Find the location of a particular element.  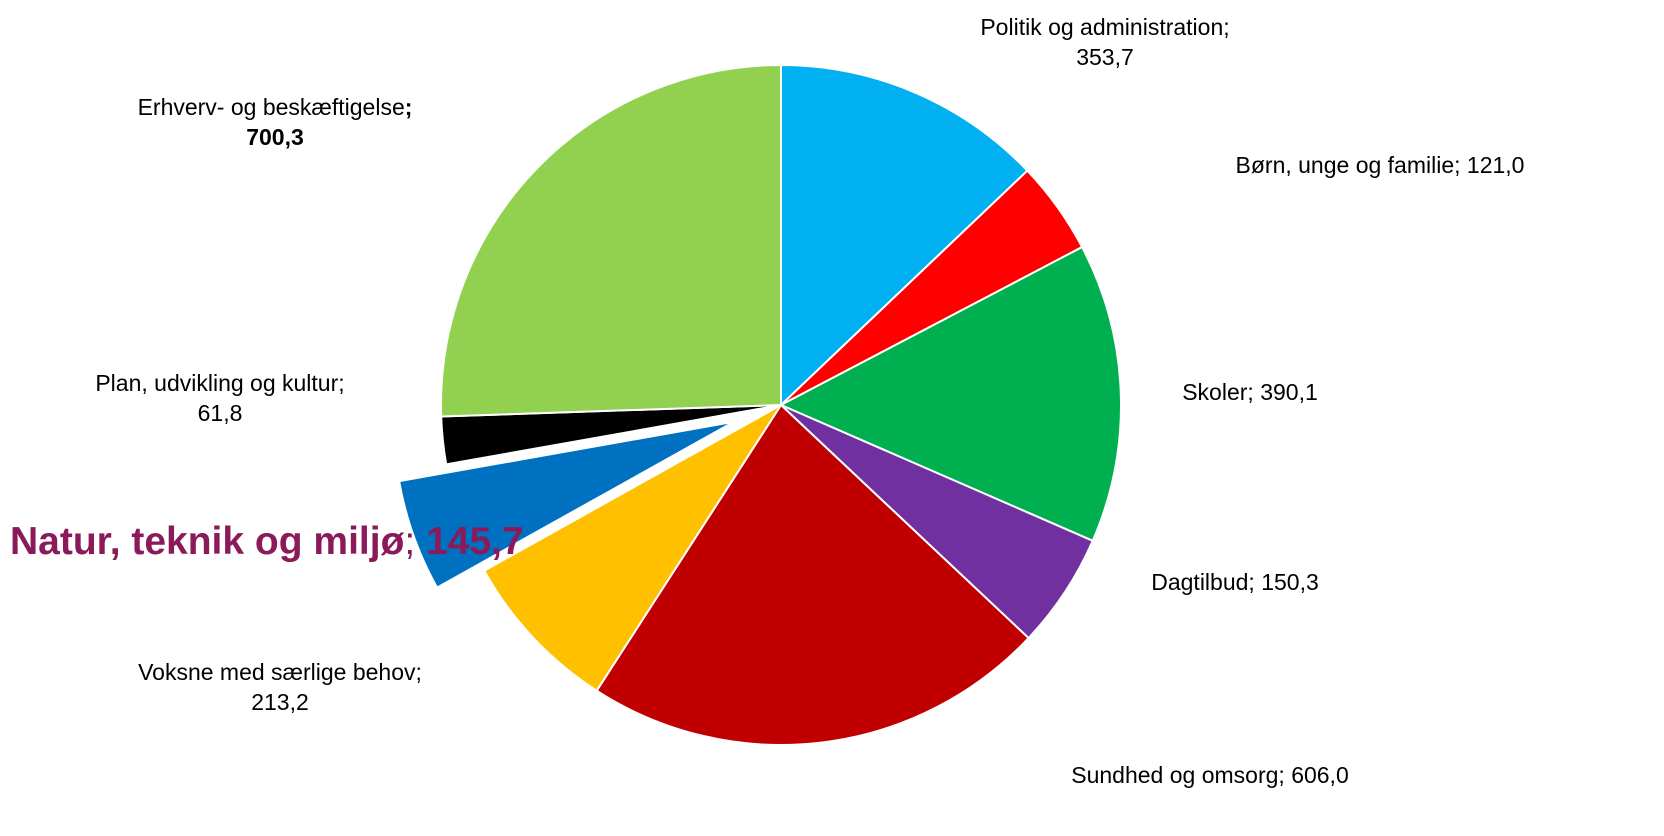

slice-label-dagtilbud: Dagtilbud; 150,3 is located at coordinates (1235, 582).